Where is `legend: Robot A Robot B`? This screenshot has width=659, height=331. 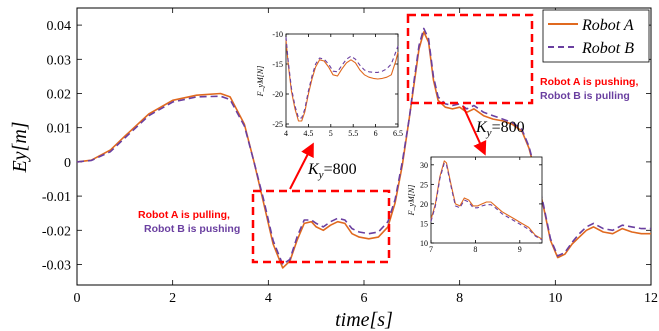 legend: Robot A Robot B is located at coordinates (596, 36).